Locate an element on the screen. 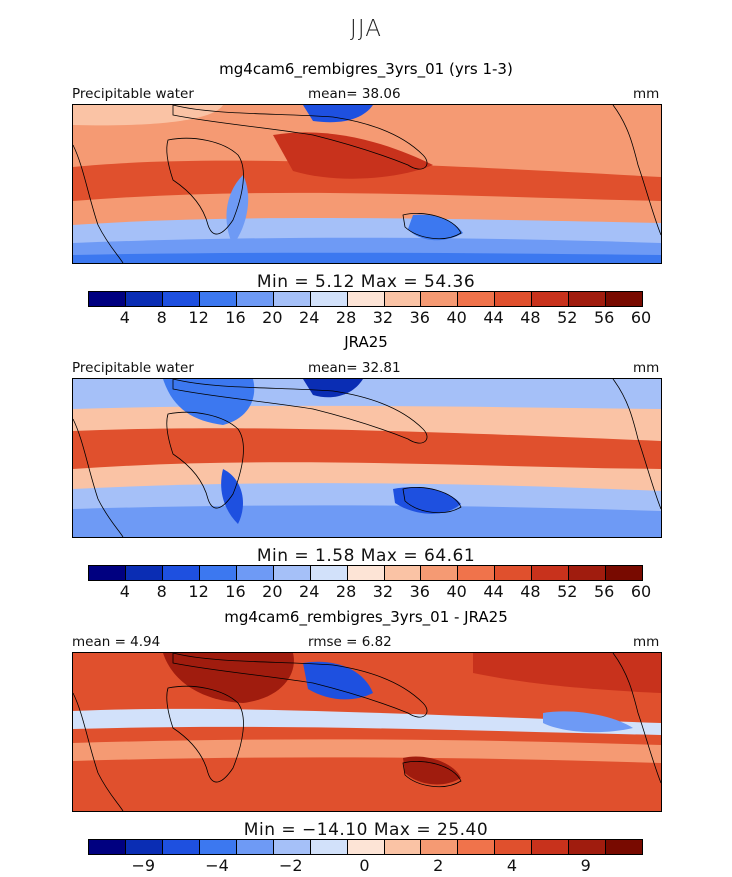 The width and height of the screenshot is (732, 877). panel-3-colorbar is located at coordinates (365, 847).